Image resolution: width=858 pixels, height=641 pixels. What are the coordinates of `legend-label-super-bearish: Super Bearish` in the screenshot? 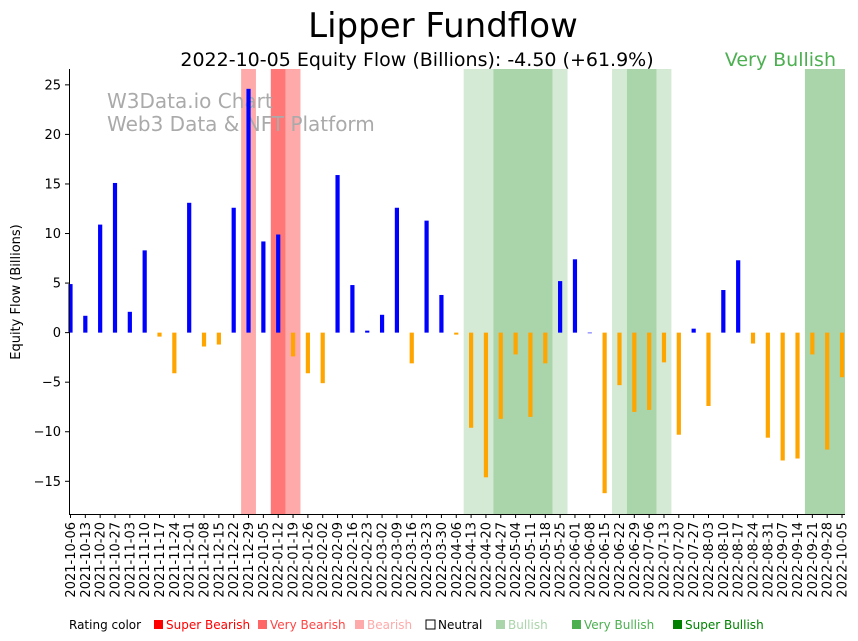 It's located at (208, 625).